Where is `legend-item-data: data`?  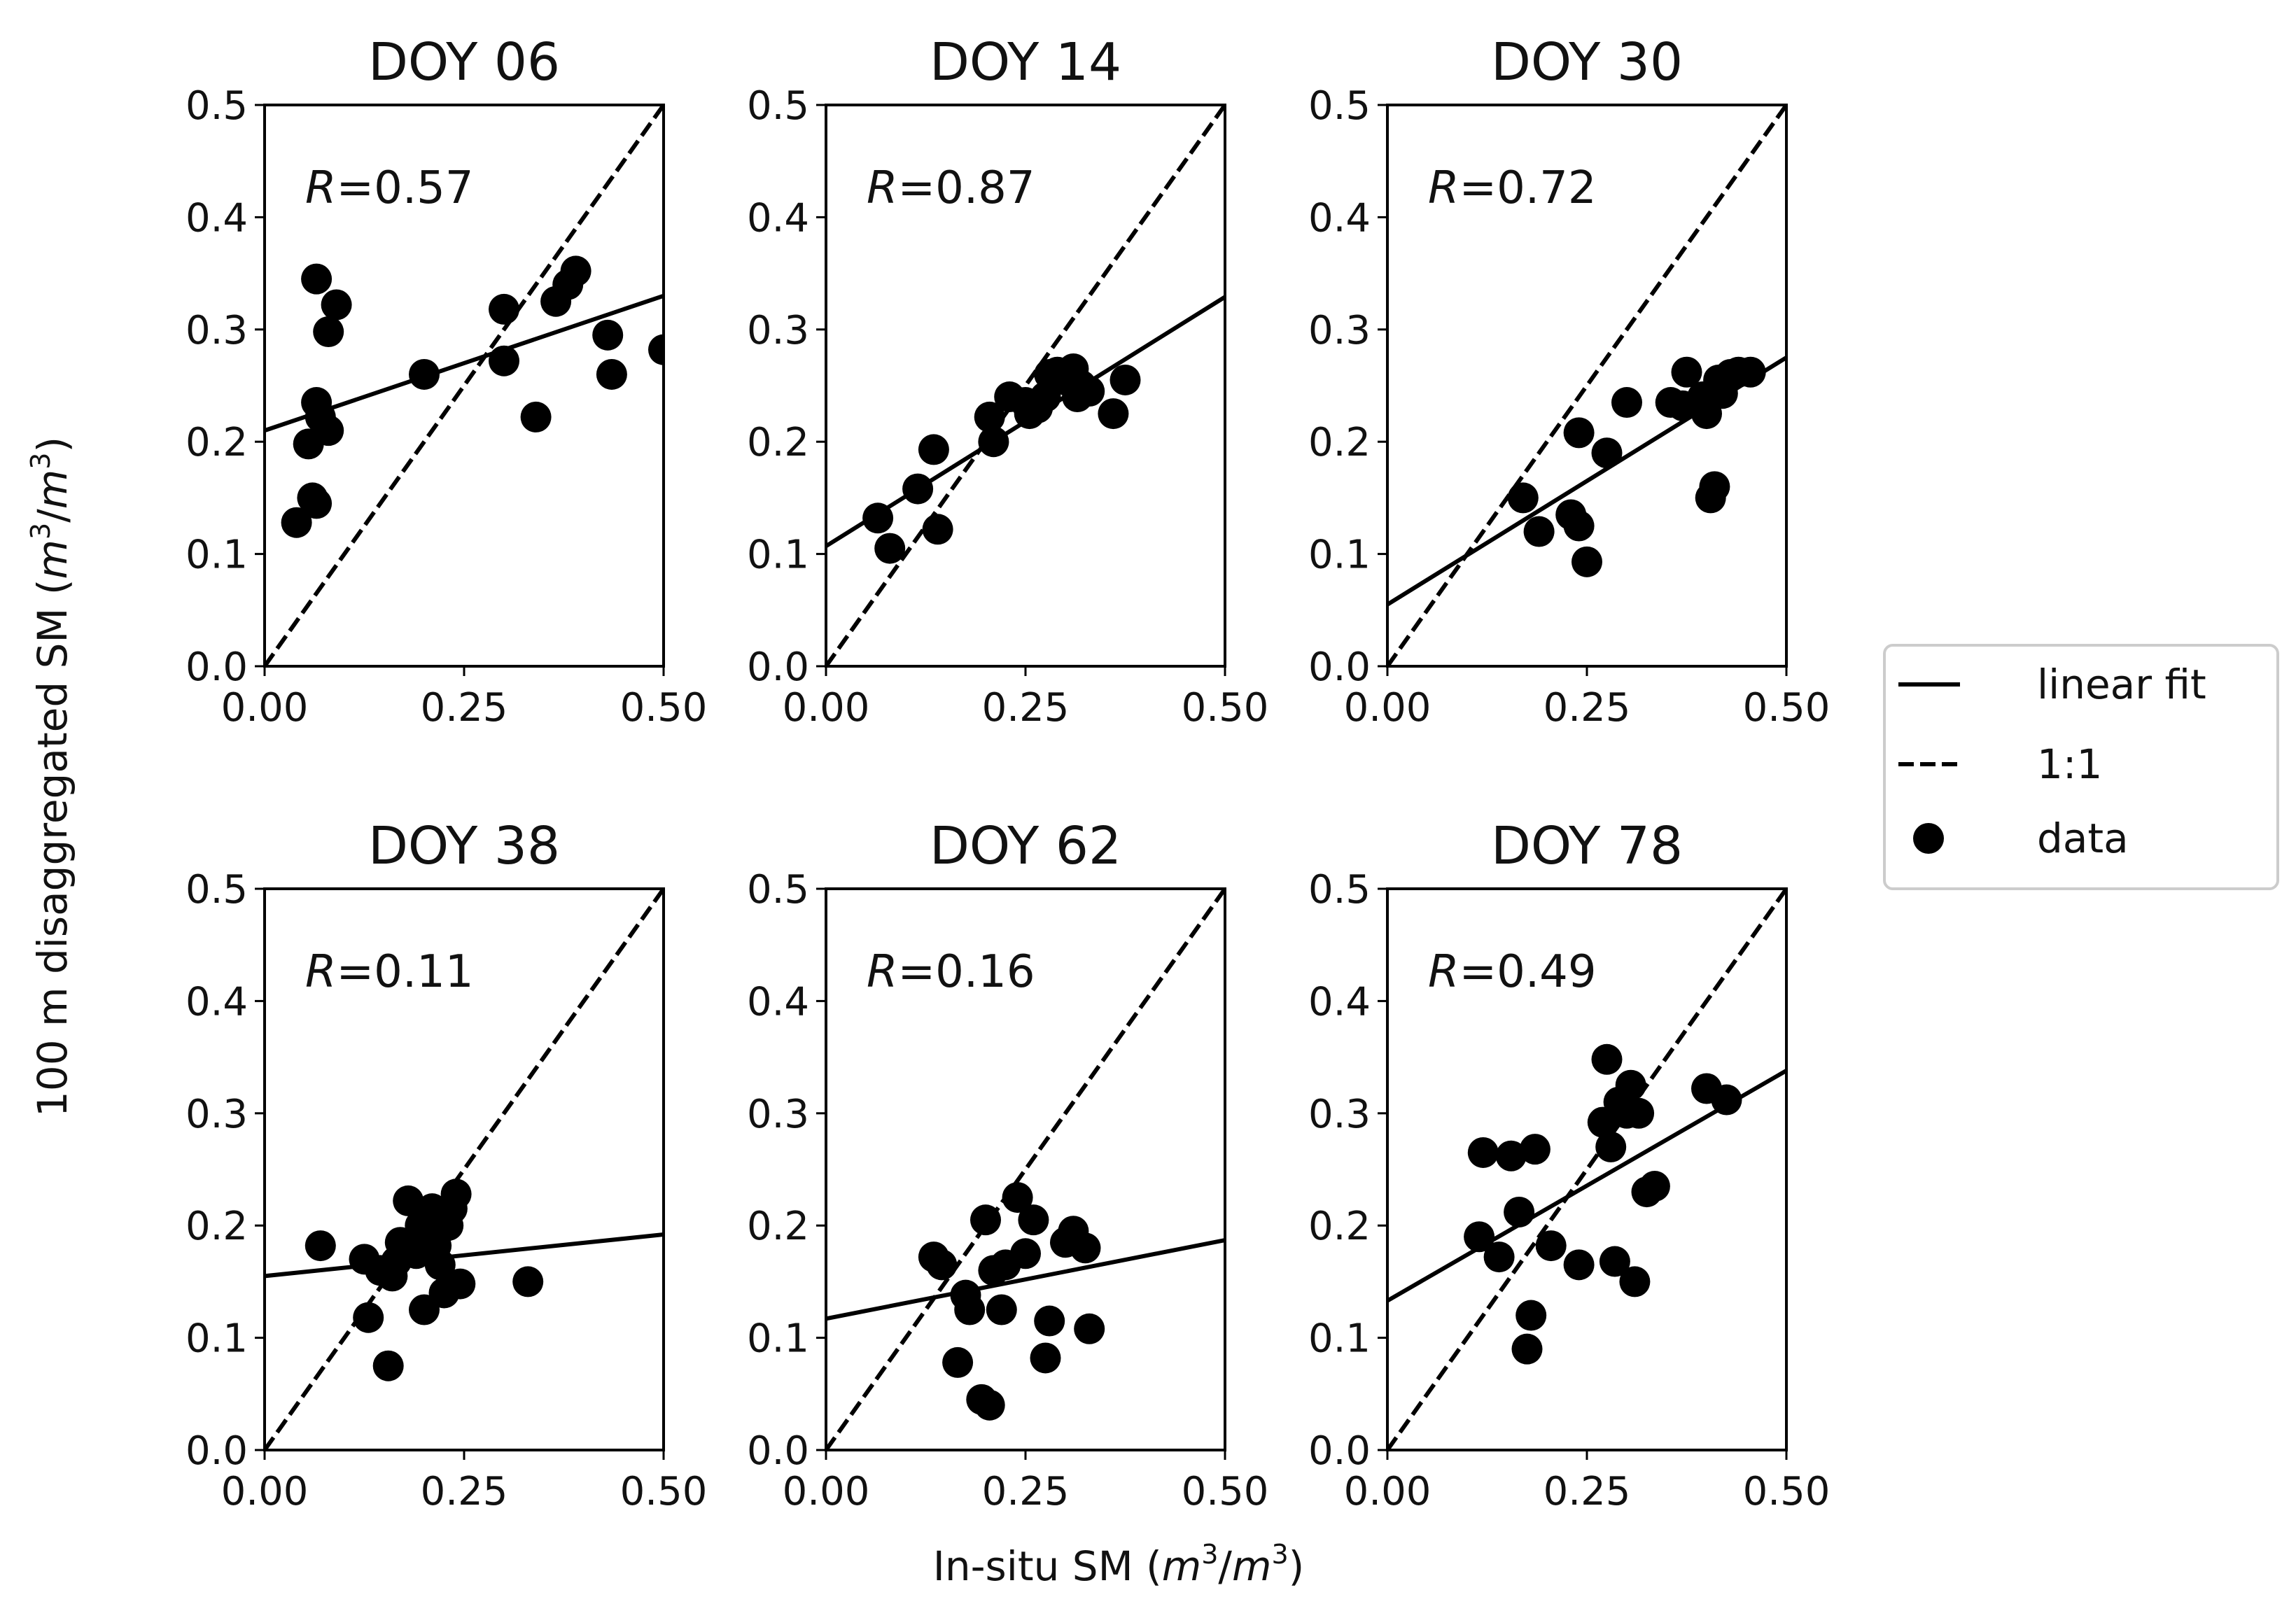 legend-item-data: data is located at coordinates (2021, 838).